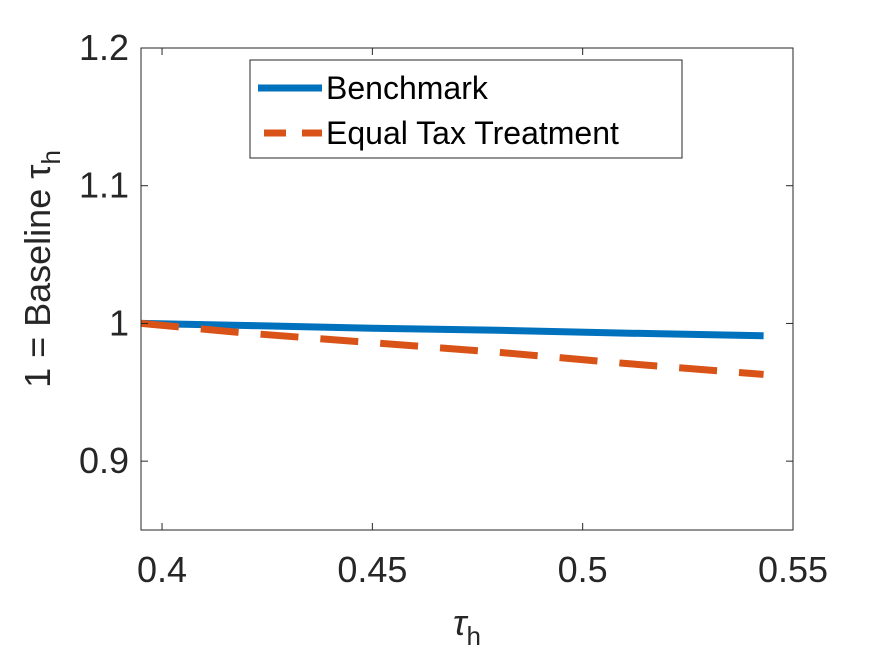 Image resolution: width=875 pixels, height=656 pixels. I want to click on series-layer, so click(452, 348).